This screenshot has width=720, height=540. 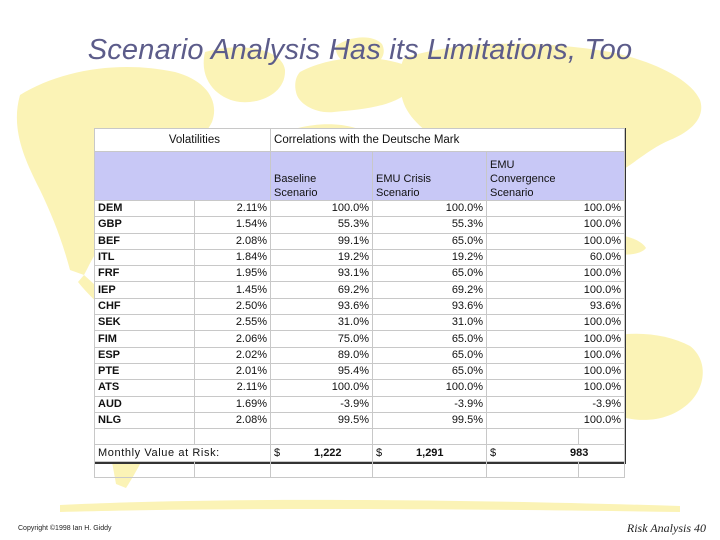 I want to click on currency-code: IEP, so click(x=144, y=290).